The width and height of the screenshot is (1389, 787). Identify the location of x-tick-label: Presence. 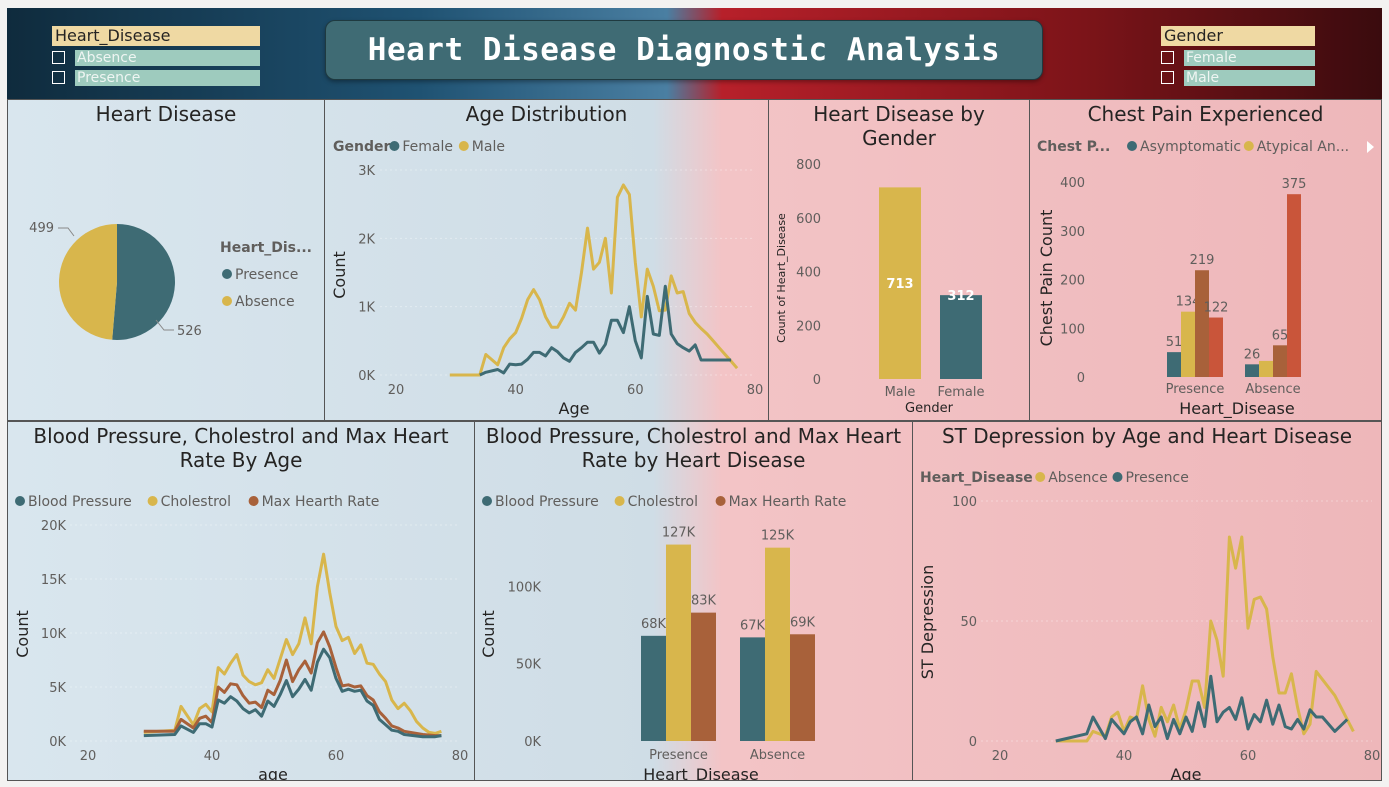
(678, 755).